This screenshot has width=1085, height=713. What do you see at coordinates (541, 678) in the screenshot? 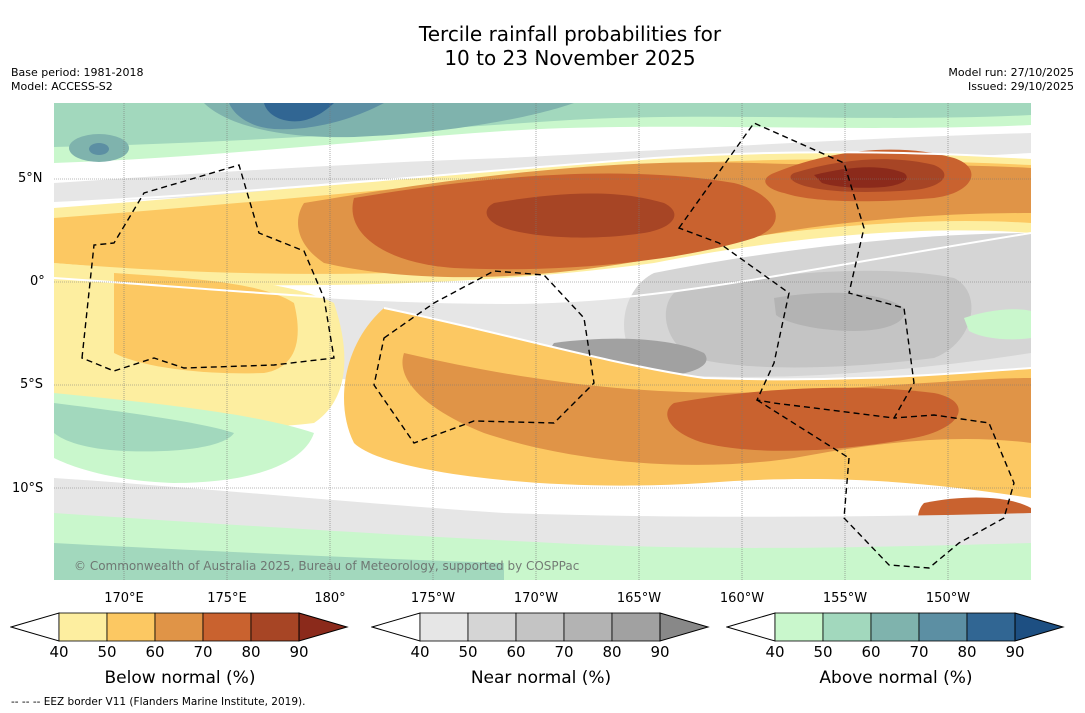
I see `near-normal-title: Near normal (%)` at bounding box center [541, 678].